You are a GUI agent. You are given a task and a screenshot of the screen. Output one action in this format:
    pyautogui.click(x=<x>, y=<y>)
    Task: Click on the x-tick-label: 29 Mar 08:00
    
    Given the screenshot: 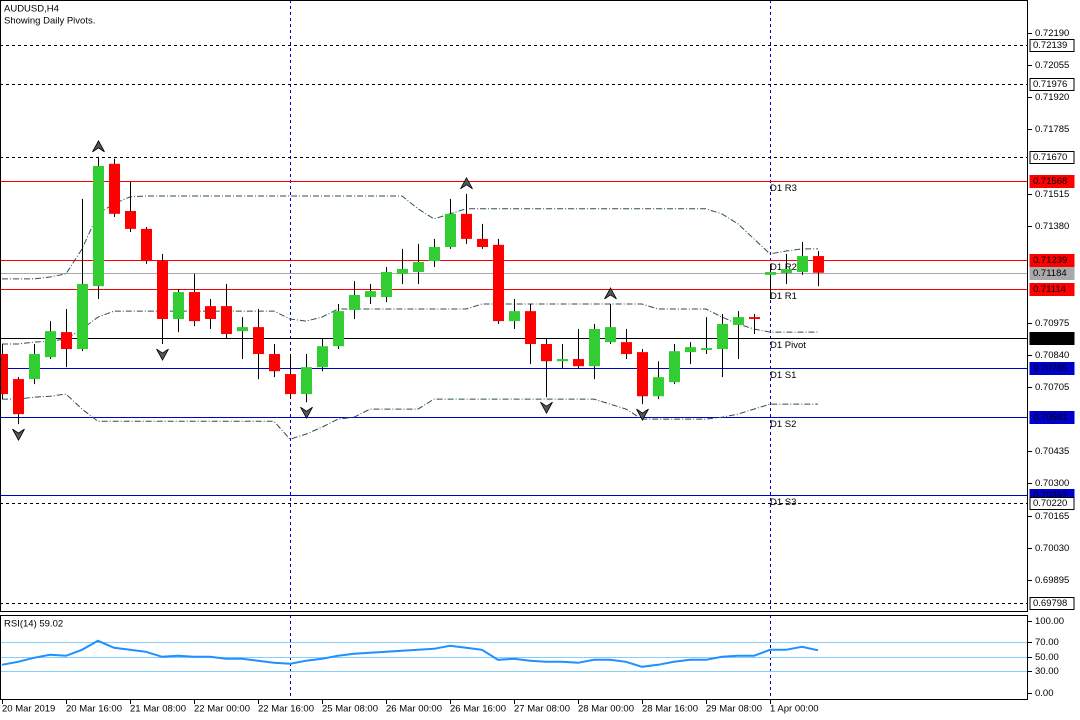 What is the action you would take?
    pyautogui.click(x=734, y=709)
    